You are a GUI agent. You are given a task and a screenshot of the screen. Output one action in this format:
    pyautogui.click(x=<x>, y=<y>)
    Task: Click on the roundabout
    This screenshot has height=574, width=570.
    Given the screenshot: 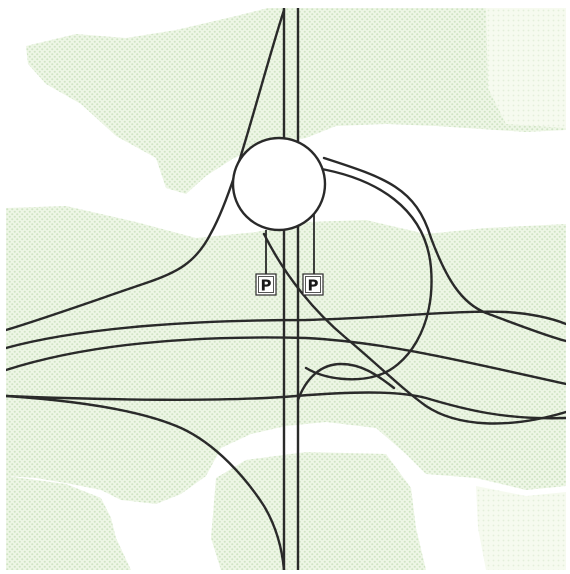 What is the action you would take?
    pyautogui.click(x=279, y=184)
    